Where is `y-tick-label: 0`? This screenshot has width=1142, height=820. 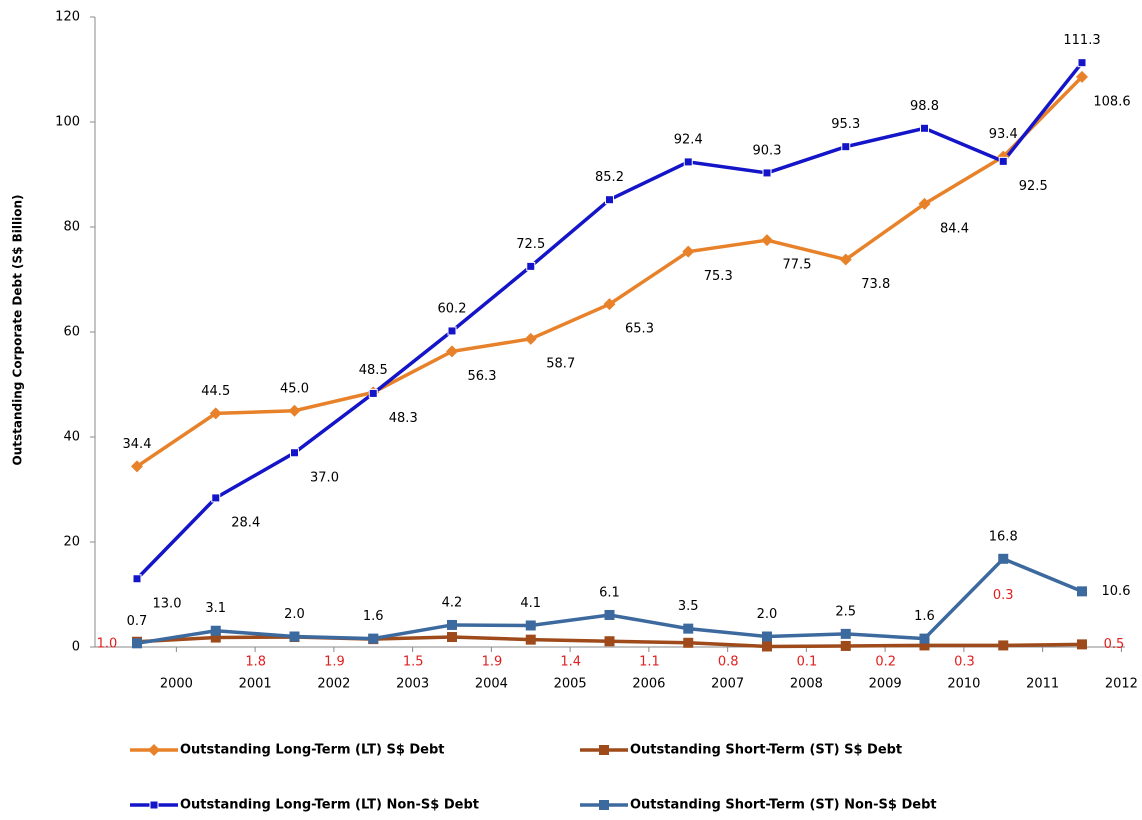 y-tick-label: 0 is located at coordinates (76, 647).